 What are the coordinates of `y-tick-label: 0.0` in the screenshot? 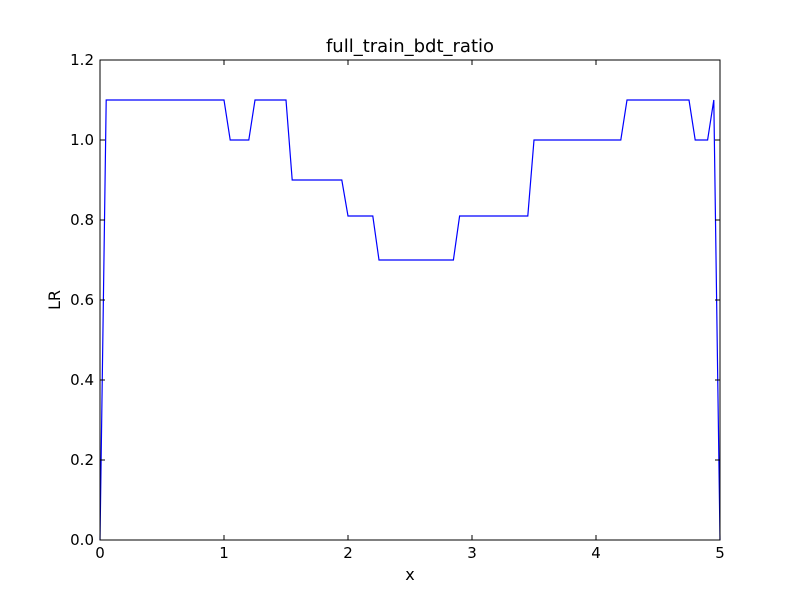 It's located at (82, 540).